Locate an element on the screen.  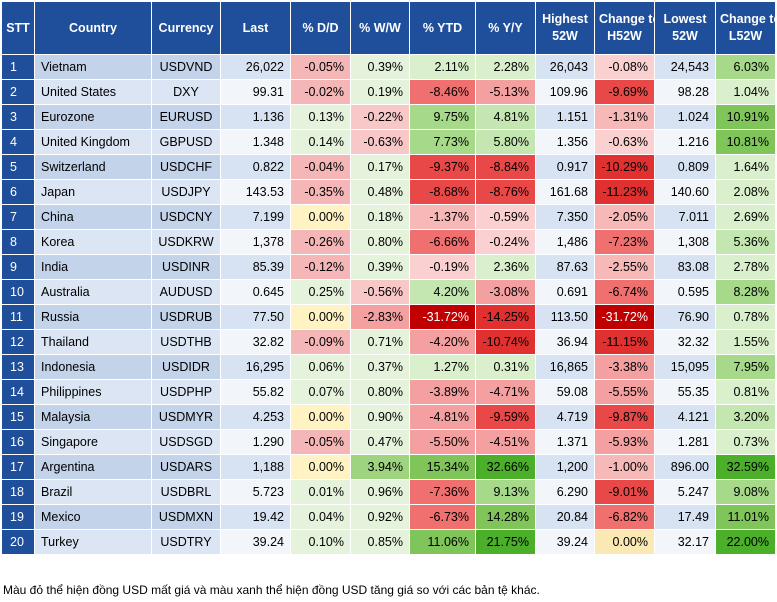
change-dd: 0.13% is located at coordinates (320, 117).